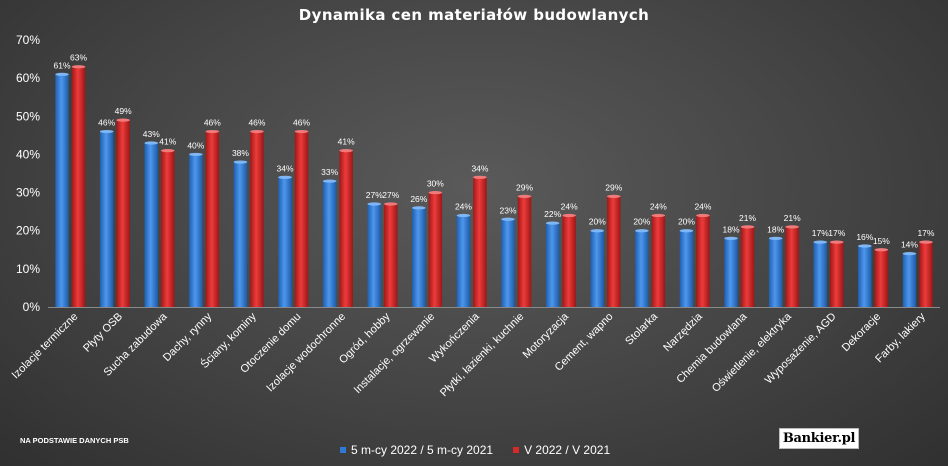 This screenshot has width=948, height=466. What do you see at coordinates (195, 145) in the screenshot?
I see `data-label-series-1: 40%` at bounding box center [195, 145].